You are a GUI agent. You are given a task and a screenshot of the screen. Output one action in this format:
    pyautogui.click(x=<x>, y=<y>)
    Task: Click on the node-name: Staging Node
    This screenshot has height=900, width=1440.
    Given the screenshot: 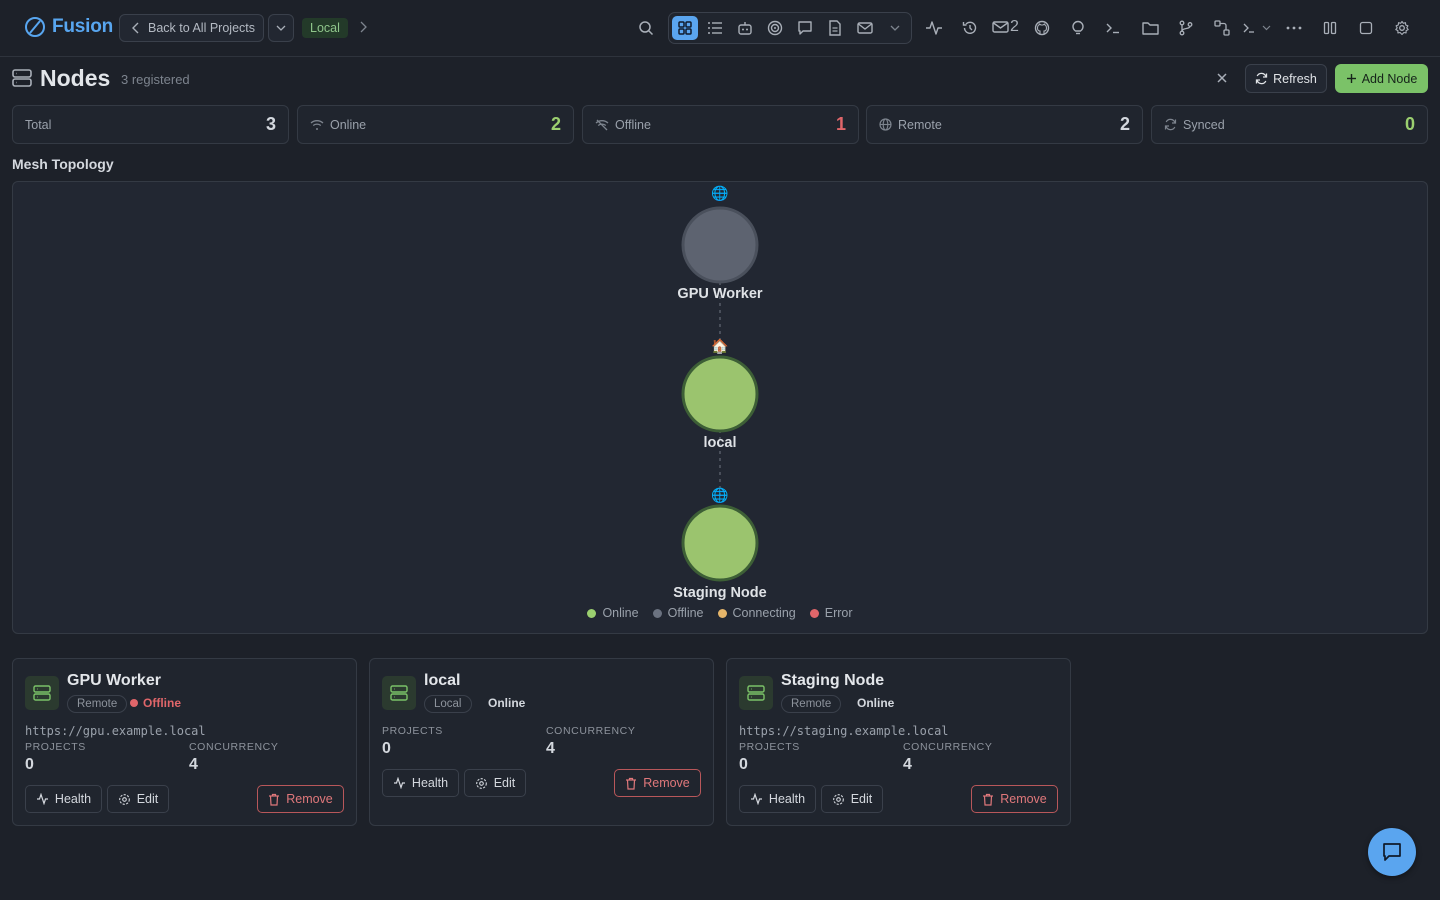 What is the action you would take?
    pyautogui.click(x=833, y=680)
    